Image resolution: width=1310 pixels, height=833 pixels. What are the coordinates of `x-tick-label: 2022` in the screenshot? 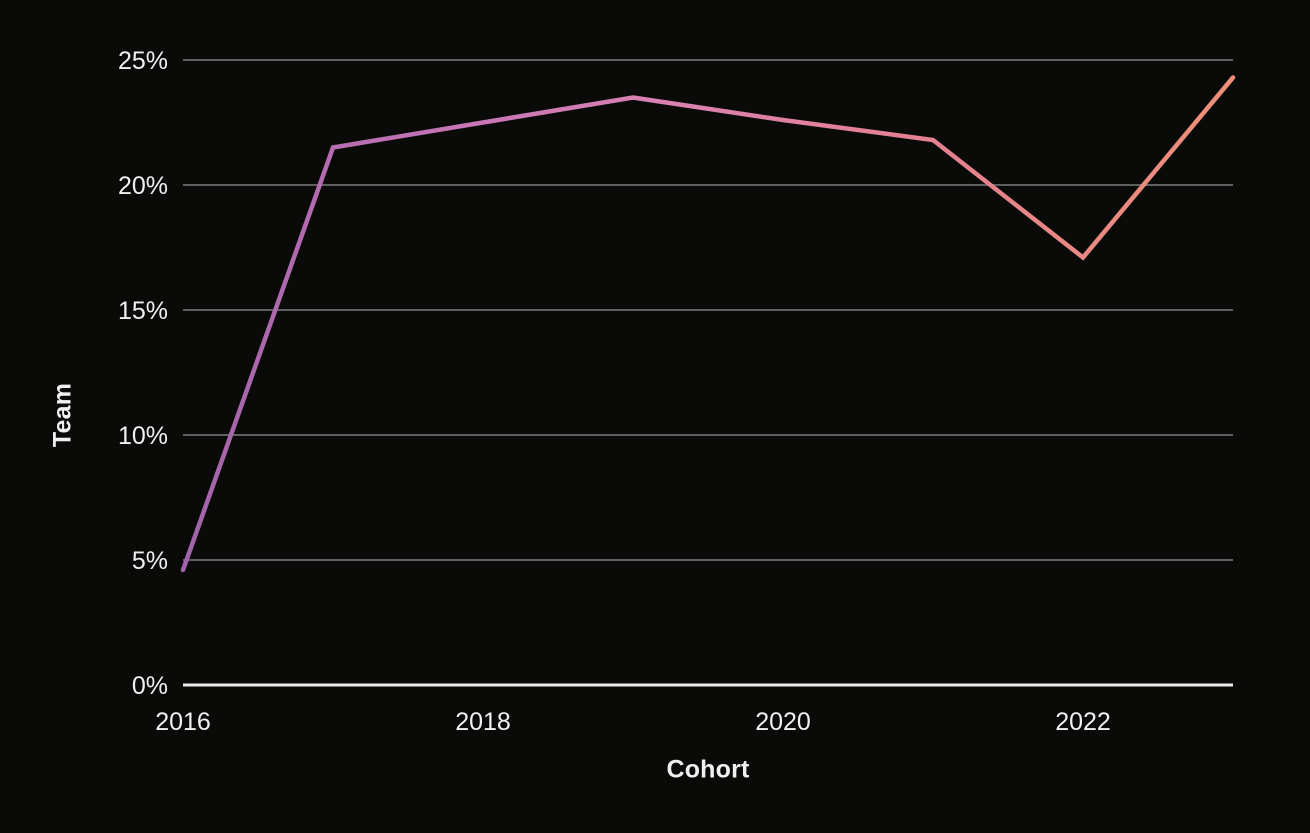 It's located at (1083, 722).